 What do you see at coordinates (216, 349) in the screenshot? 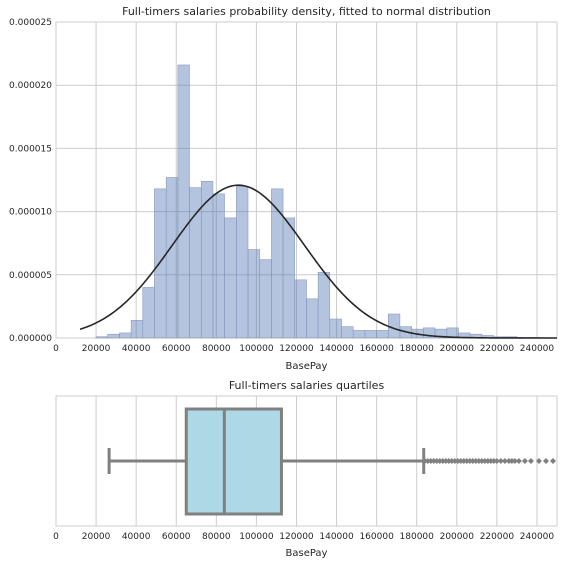
I see `histogram-x-tick-label: 80000` at bounding box center [216, 349].